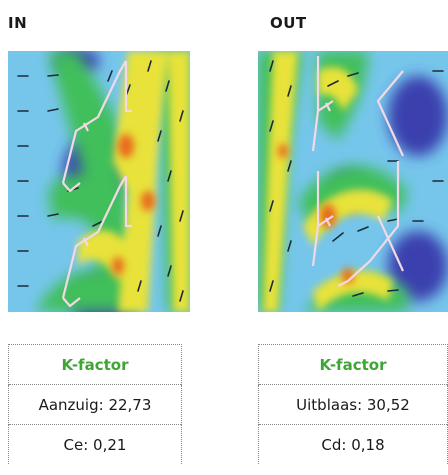 The image size is (448, 475). What do you see at coordinates (353, 444) in the screenshot?
I see `cd-value: Cd: 0,18` at bounding box center [353, 444].